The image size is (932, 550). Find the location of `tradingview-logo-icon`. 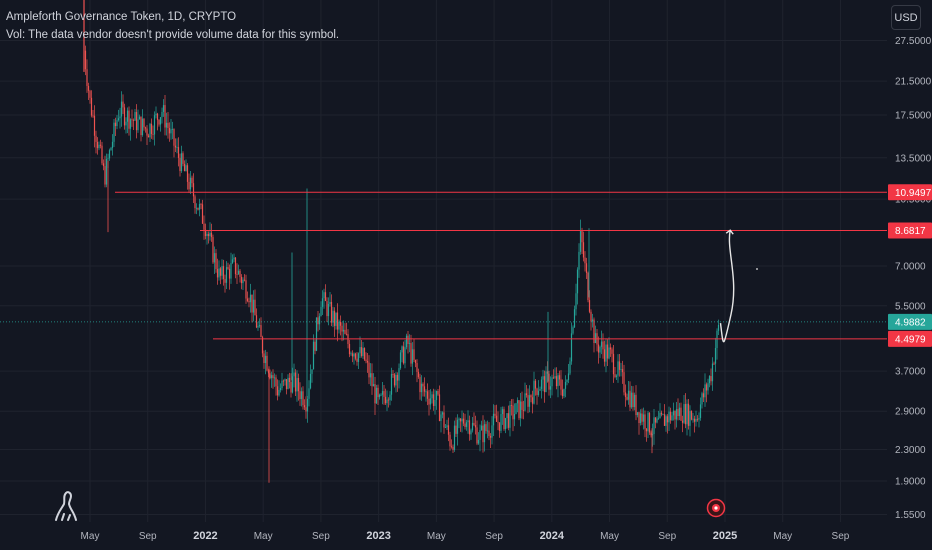

tradingview-logo-icon is located at coordinates (66, 506).